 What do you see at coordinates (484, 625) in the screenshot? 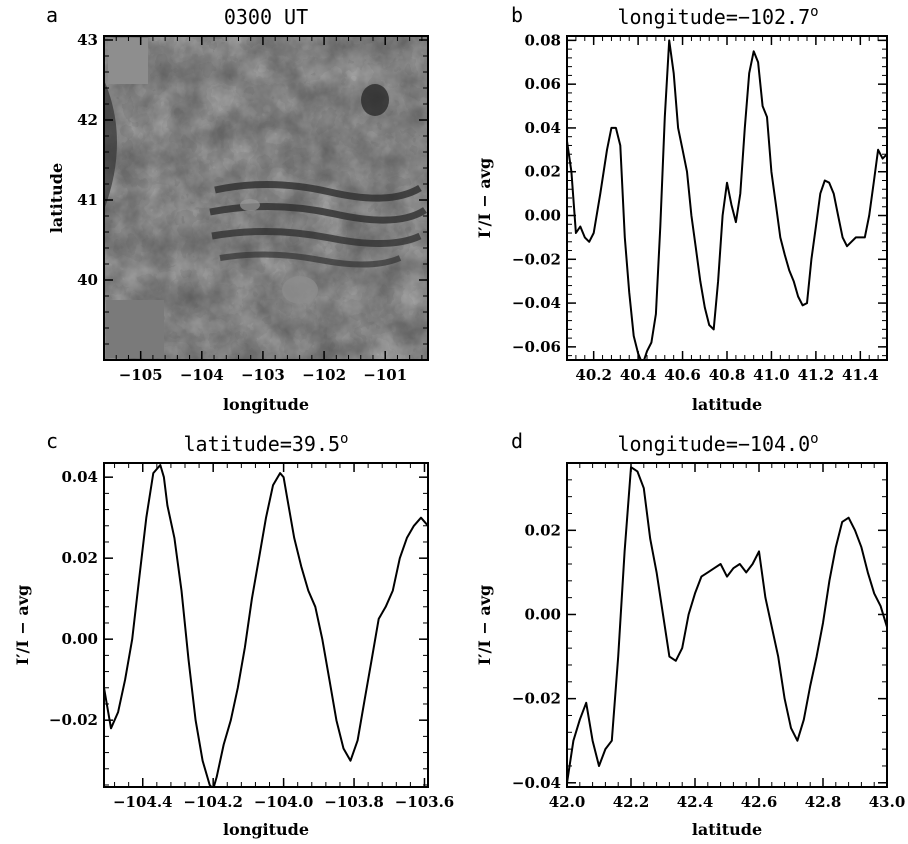
I see `panel-d-ylabel: I′/I − avg` at bounding box center [484, 625].